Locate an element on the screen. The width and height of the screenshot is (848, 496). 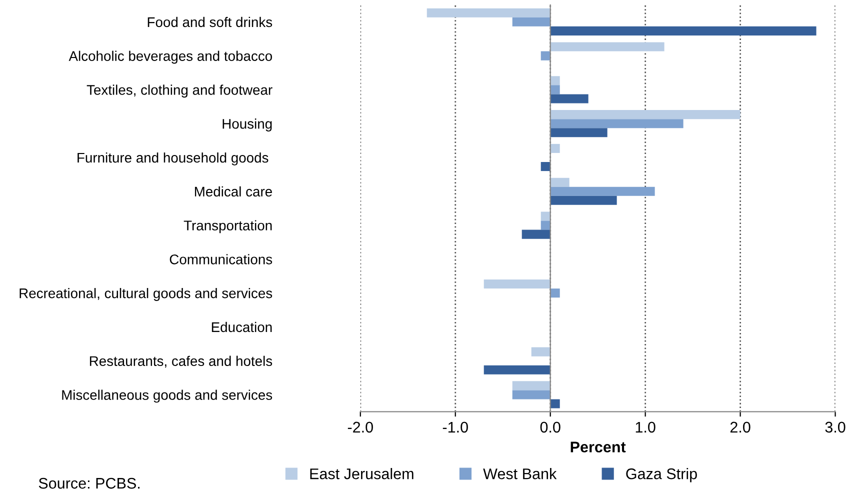
legend-label: West Bank is located at coordinates (520, 474).